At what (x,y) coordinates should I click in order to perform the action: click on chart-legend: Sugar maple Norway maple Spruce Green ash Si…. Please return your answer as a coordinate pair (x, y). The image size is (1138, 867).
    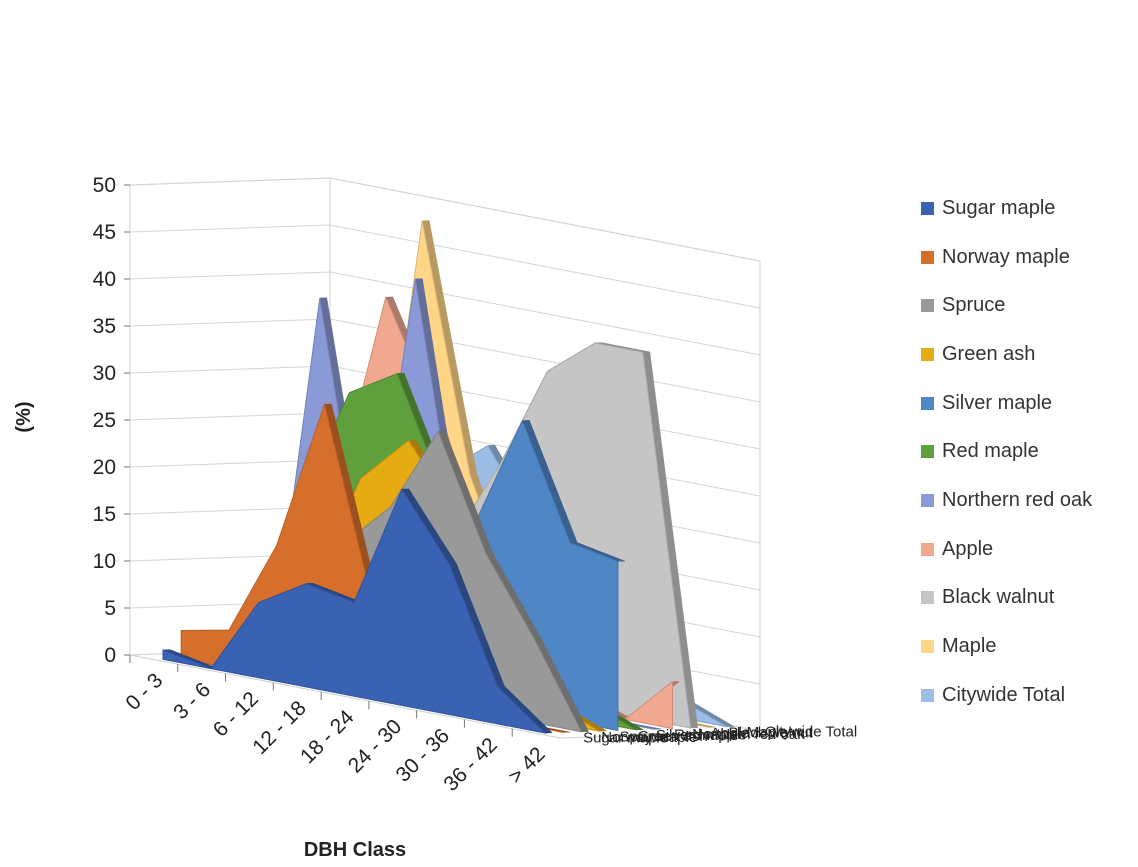
    Looking at the image, I should click on (1006, 452).